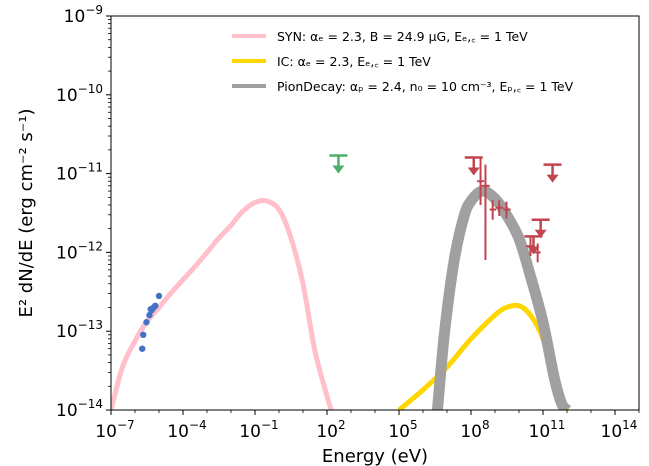  What do you see at coordinates (547, 430) in the screenshot?
I see `x-tick-label: 10¹¹` at bounding box center [547, 430].